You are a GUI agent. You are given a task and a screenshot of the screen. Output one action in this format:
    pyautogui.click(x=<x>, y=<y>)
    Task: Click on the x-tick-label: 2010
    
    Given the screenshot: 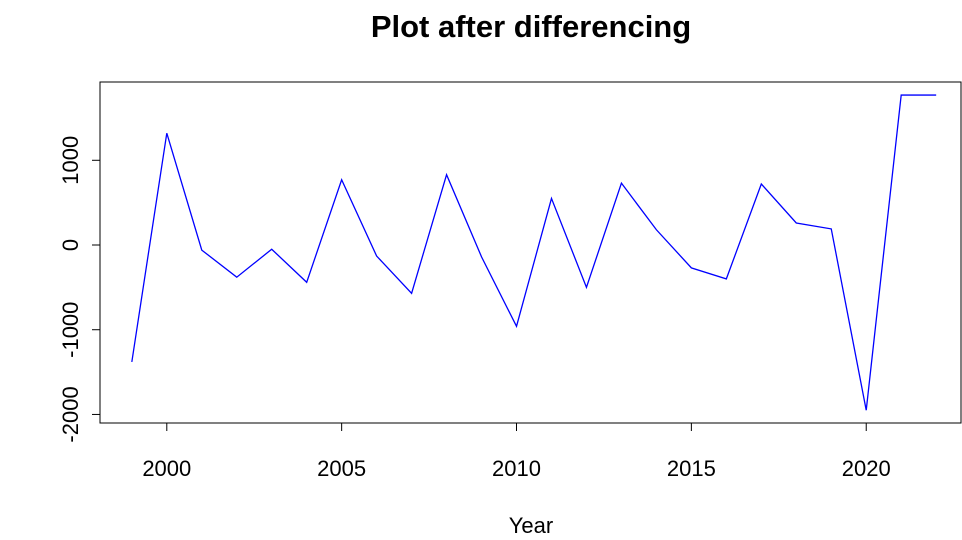 What is the action you would take?
    pyautogui.click(x=516, y=468)
    